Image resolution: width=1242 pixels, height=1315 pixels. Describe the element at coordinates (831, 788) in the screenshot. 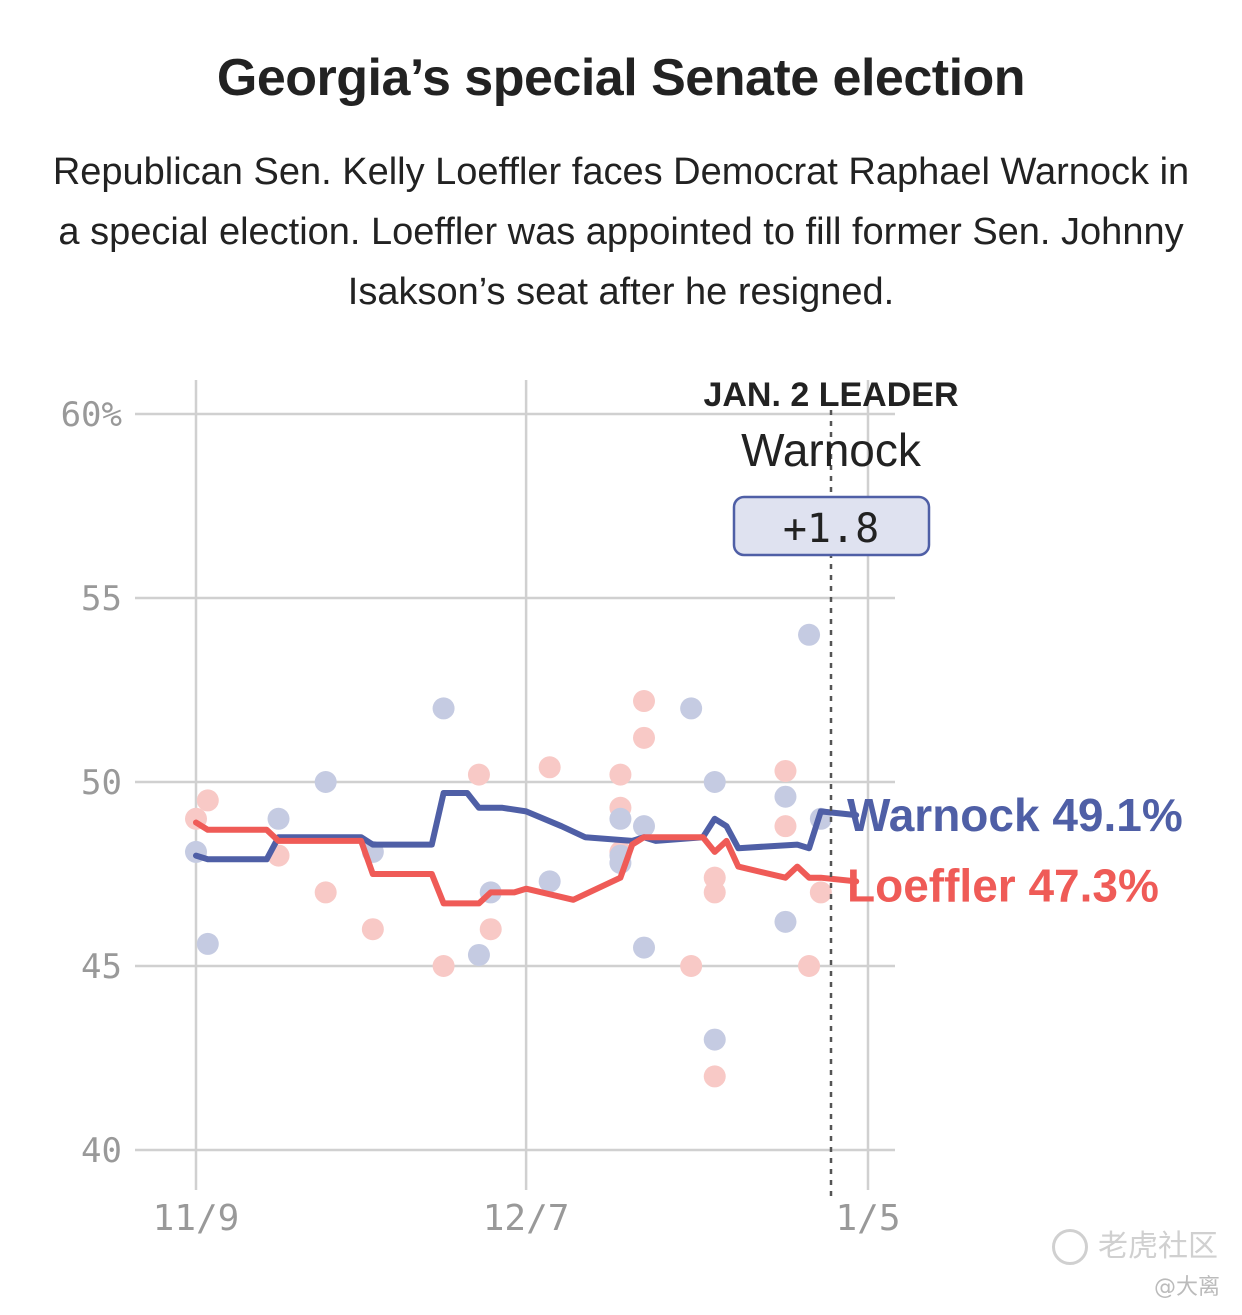

I see `leader-marker: JAN. 2 LEADER Warnock +1.8` at that location.